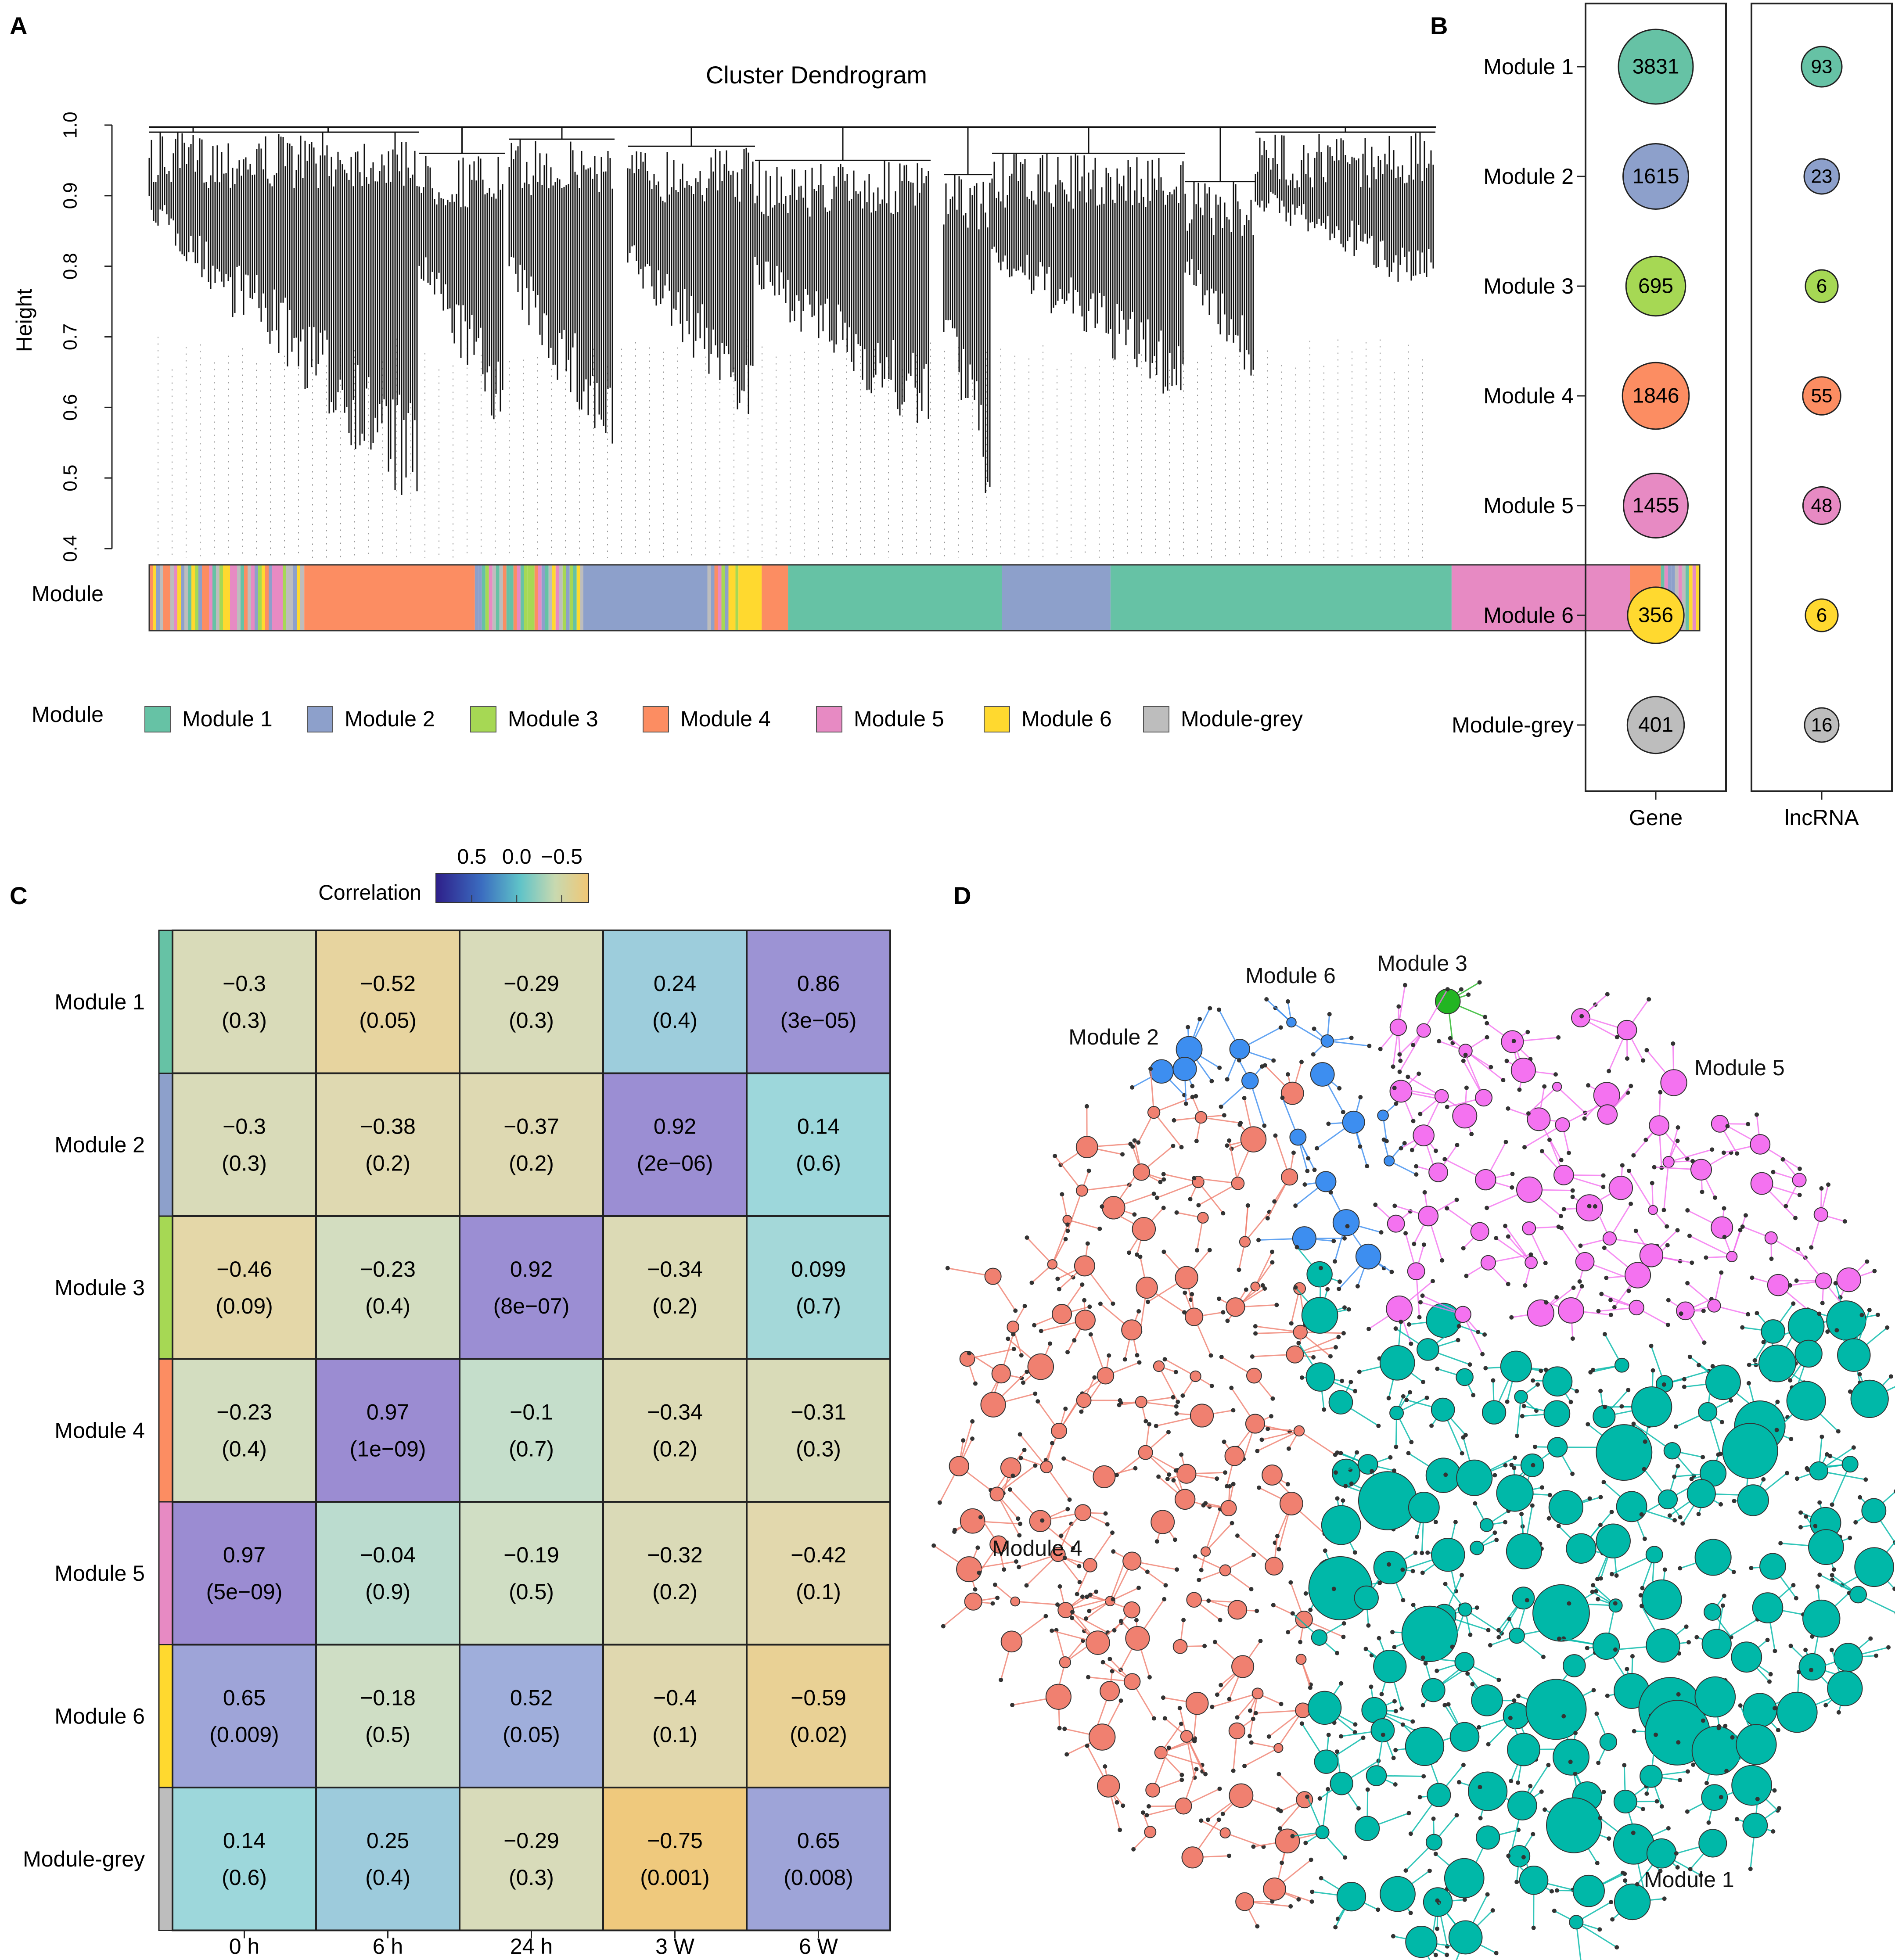 The width and height of the screenshot is (1895, 1960). What do you see at coordinates (1822, 615) in the screenshot?
I see `dot-lncrna` at bounding box center [1822, 615].